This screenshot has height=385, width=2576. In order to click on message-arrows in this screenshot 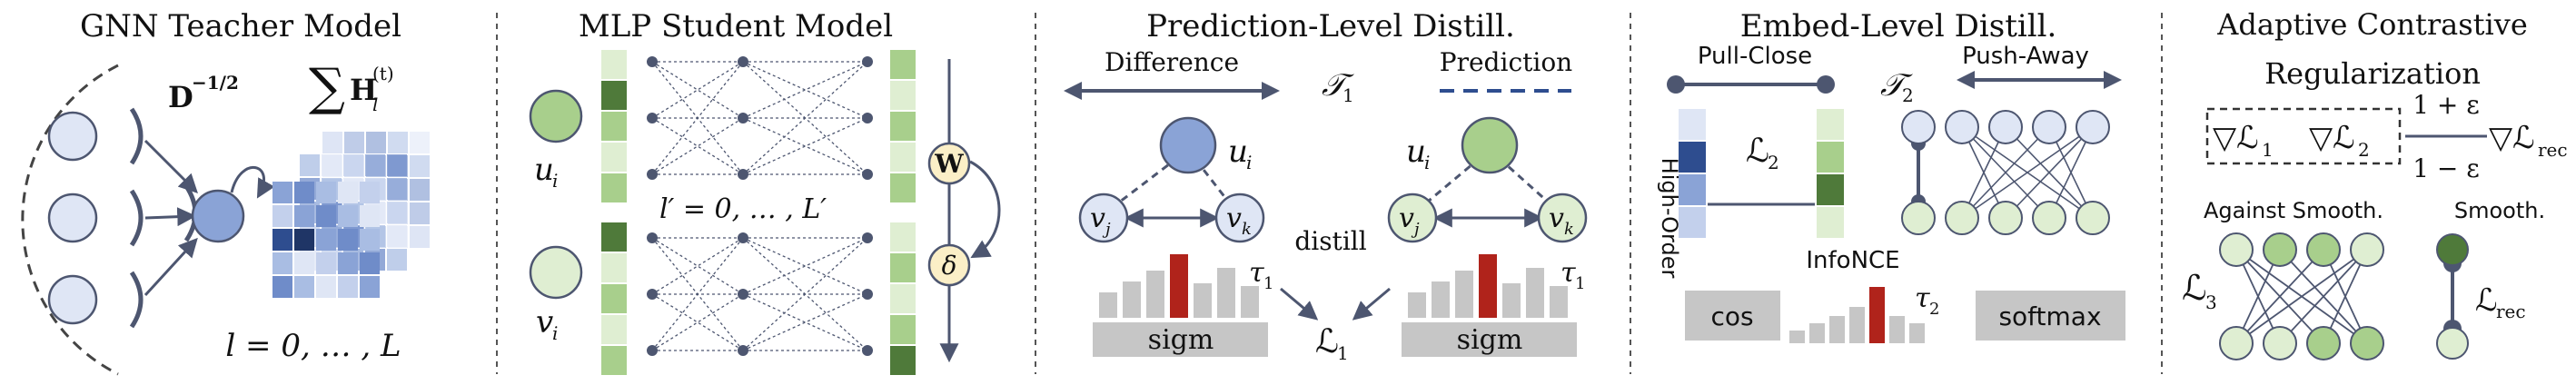, I will do `click(209, 218)`.